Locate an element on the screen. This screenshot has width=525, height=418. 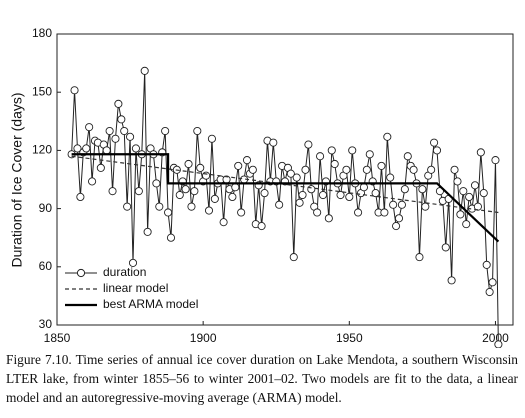
x-tick-label: 1850 is located at coordinates (57, 338).